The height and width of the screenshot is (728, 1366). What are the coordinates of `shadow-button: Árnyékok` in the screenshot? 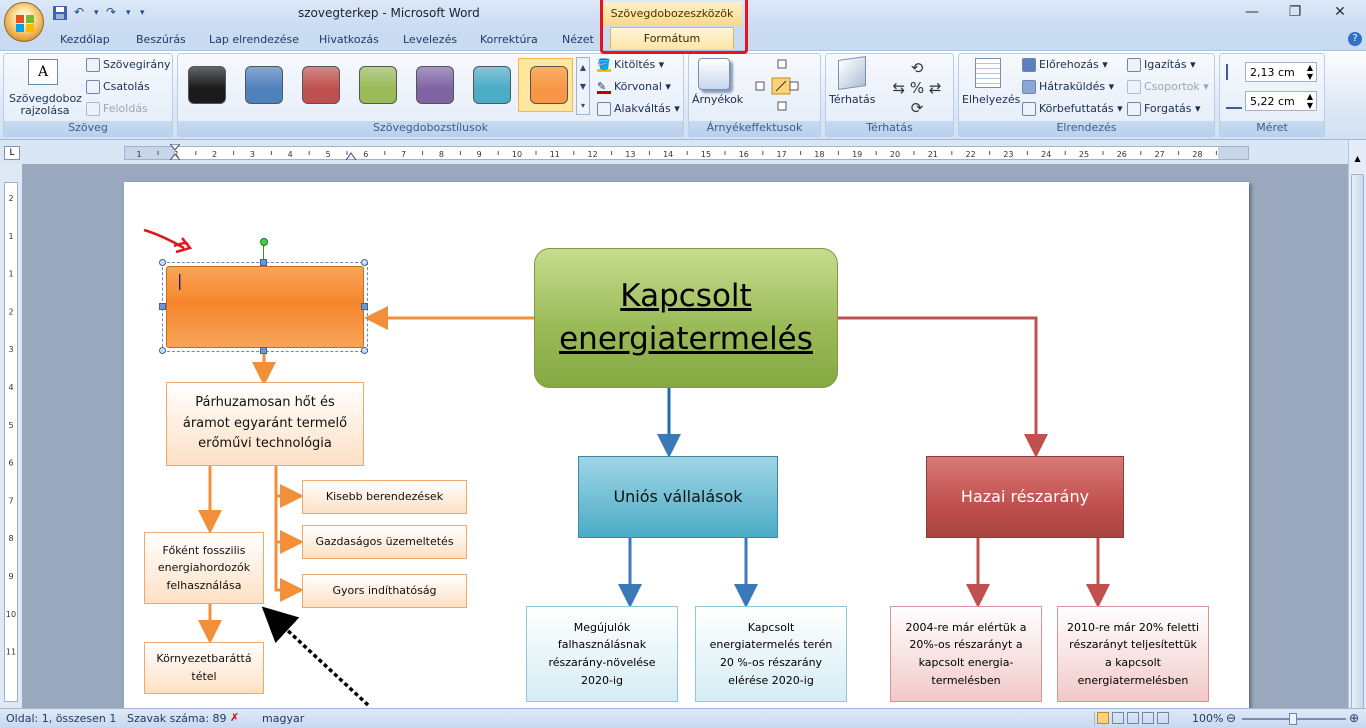 It's located at (718, 99).